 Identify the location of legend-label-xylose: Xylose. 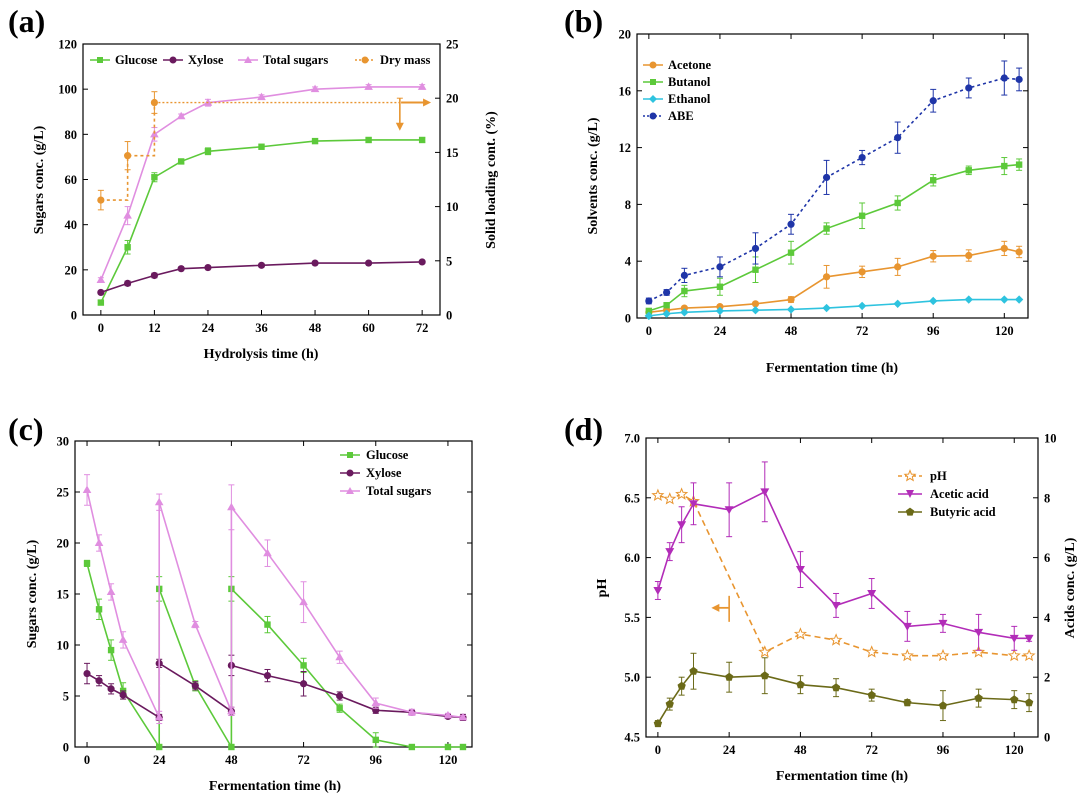
(206, 60).